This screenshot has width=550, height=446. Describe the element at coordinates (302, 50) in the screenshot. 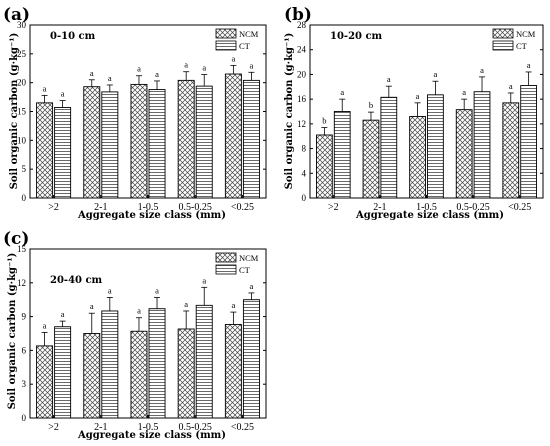

I see `y-tick-label: 24` at that location.